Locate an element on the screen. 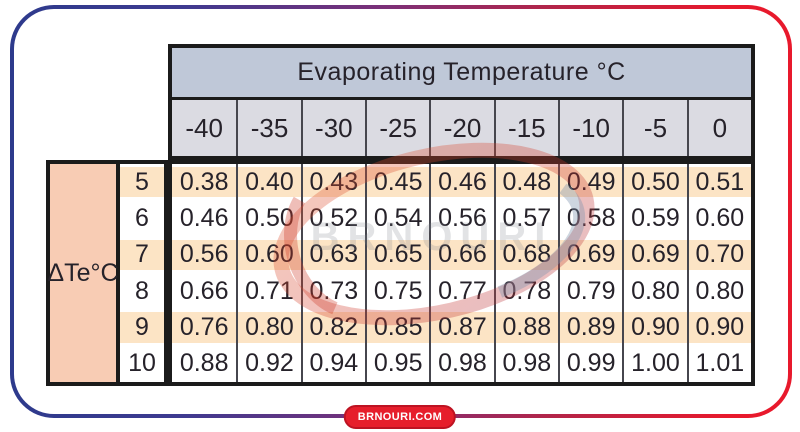  data-cell: 0.52 is located at coordinates (332, 218).